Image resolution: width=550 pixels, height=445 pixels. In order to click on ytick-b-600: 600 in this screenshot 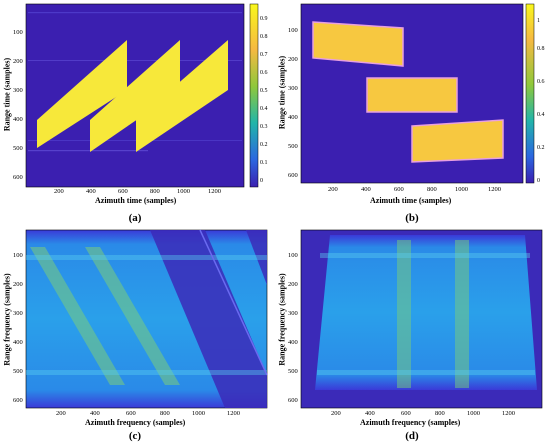, I will do `click(293, 175)`.